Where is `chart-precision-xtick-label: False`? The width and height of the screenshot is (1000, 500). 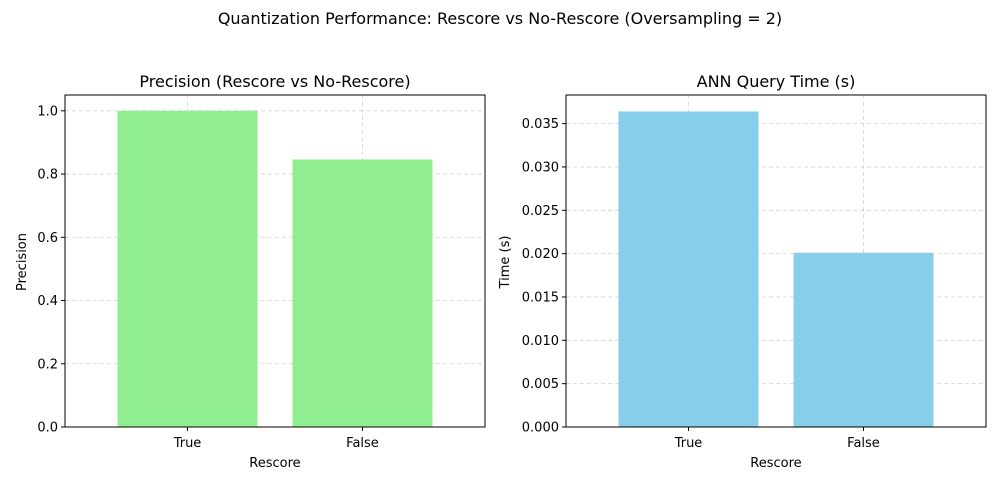
chart-precision-xtick-label: False is located at coordinates (362, 443).